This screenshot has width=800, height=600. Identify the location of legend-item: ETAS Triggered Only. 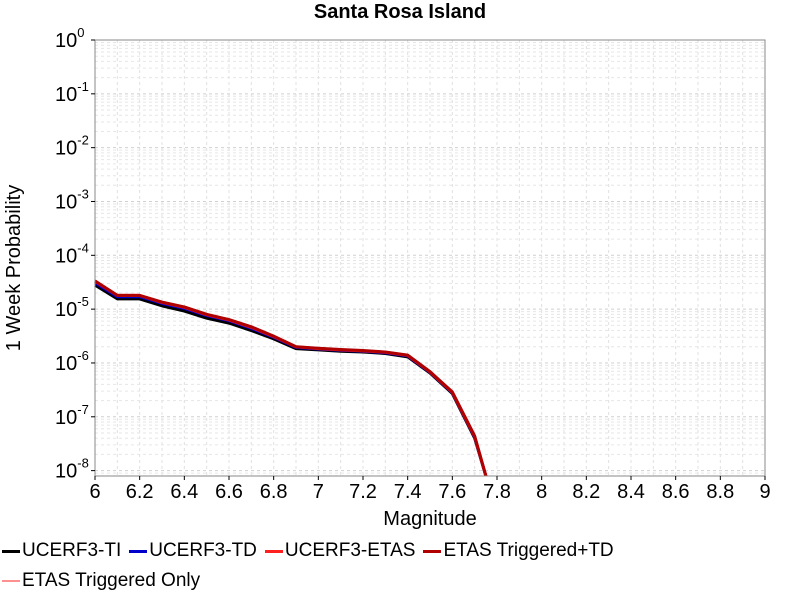
(100, 581).